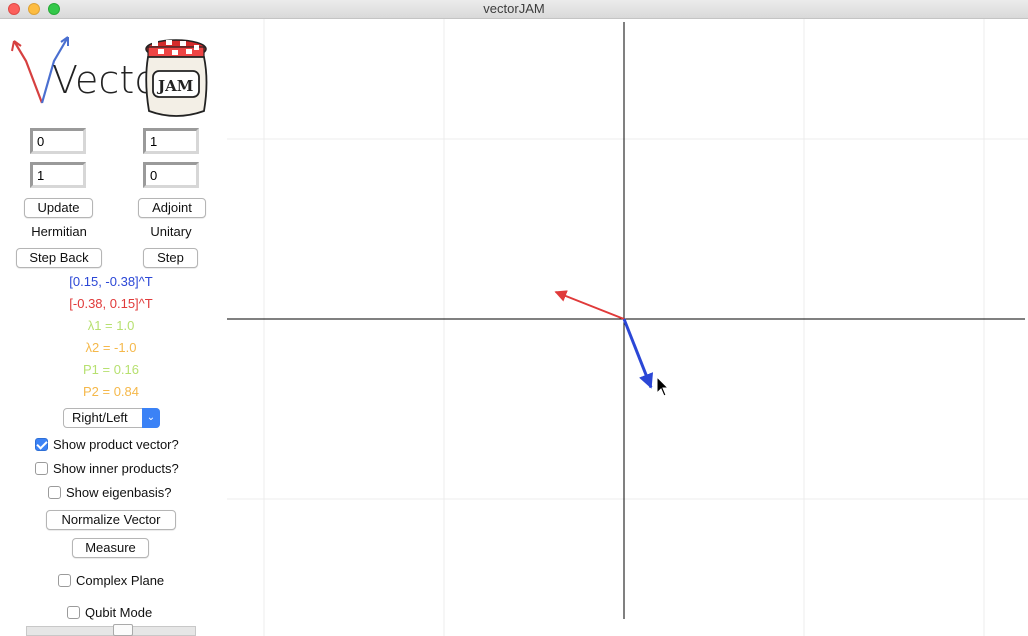  What do you see at coordinates (170, 258) in the screenshot?
I see `step-button: Step` at bounding box center [170, 258].